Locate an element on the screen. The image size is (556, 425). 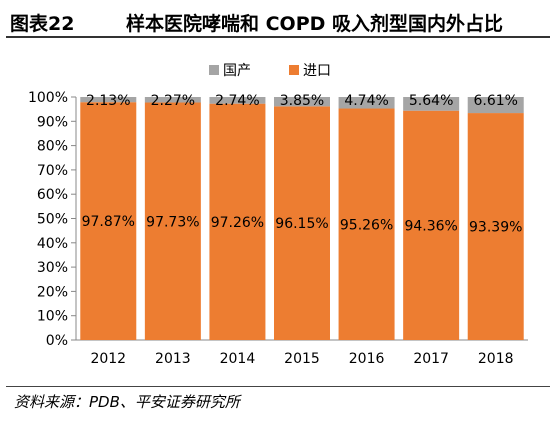
source-note: 资料来源：PDB、平安证券研究所 is located at coordinates (127, 402).